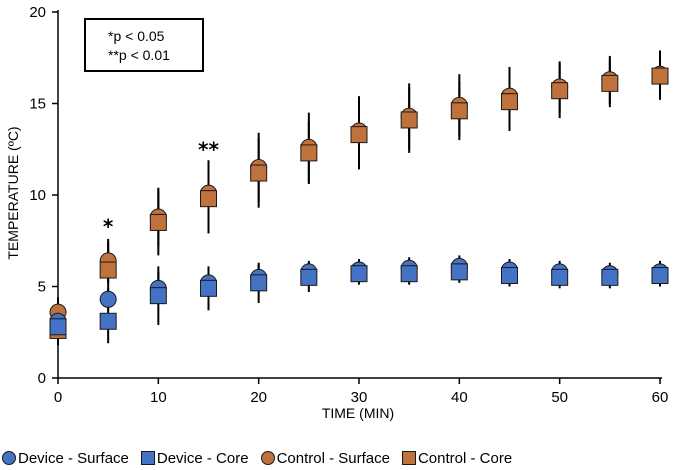 Image resolution: width=675 pixels, height=470 pixels. What do you see at coordinates (144, 45) in the screenshot?
I see `significance-legend-box: *p < 0.05 **p < 0.01` at bounding box center [144, 45].